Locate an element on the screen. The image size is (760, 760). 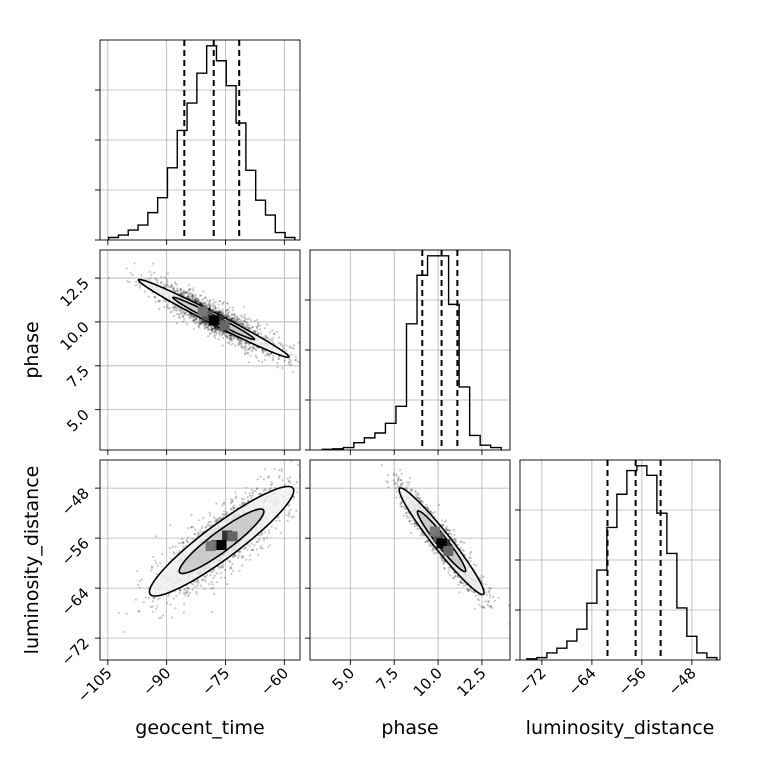
density-cell is located at coordinates (227, 535).